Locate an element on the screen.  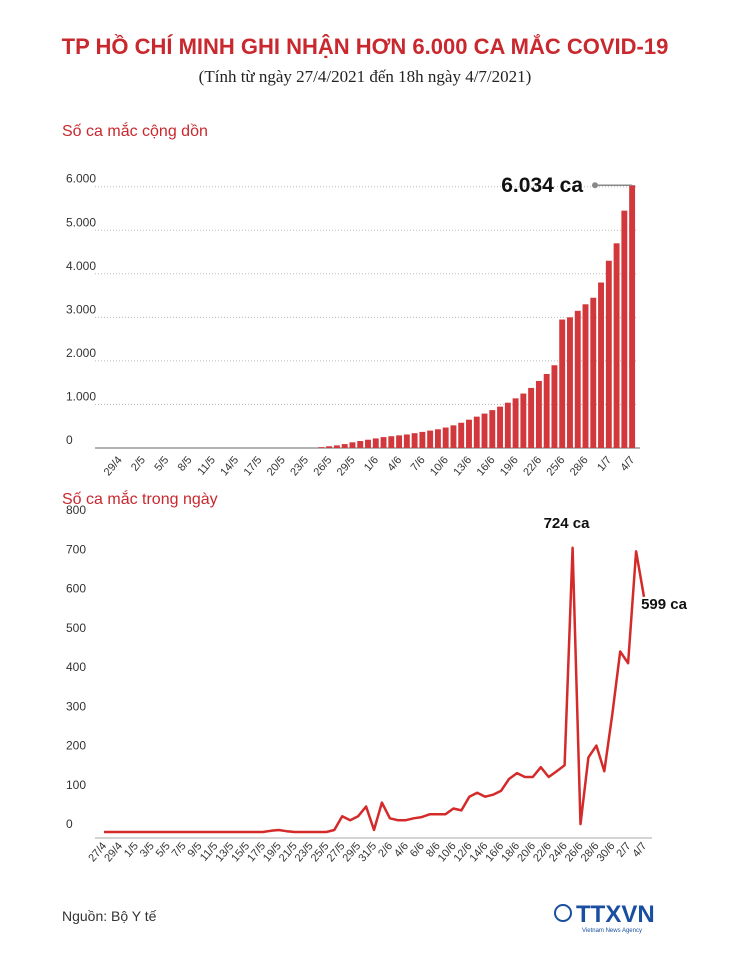
y-tick-label: 6.000 is located at coordinates (81, 179).